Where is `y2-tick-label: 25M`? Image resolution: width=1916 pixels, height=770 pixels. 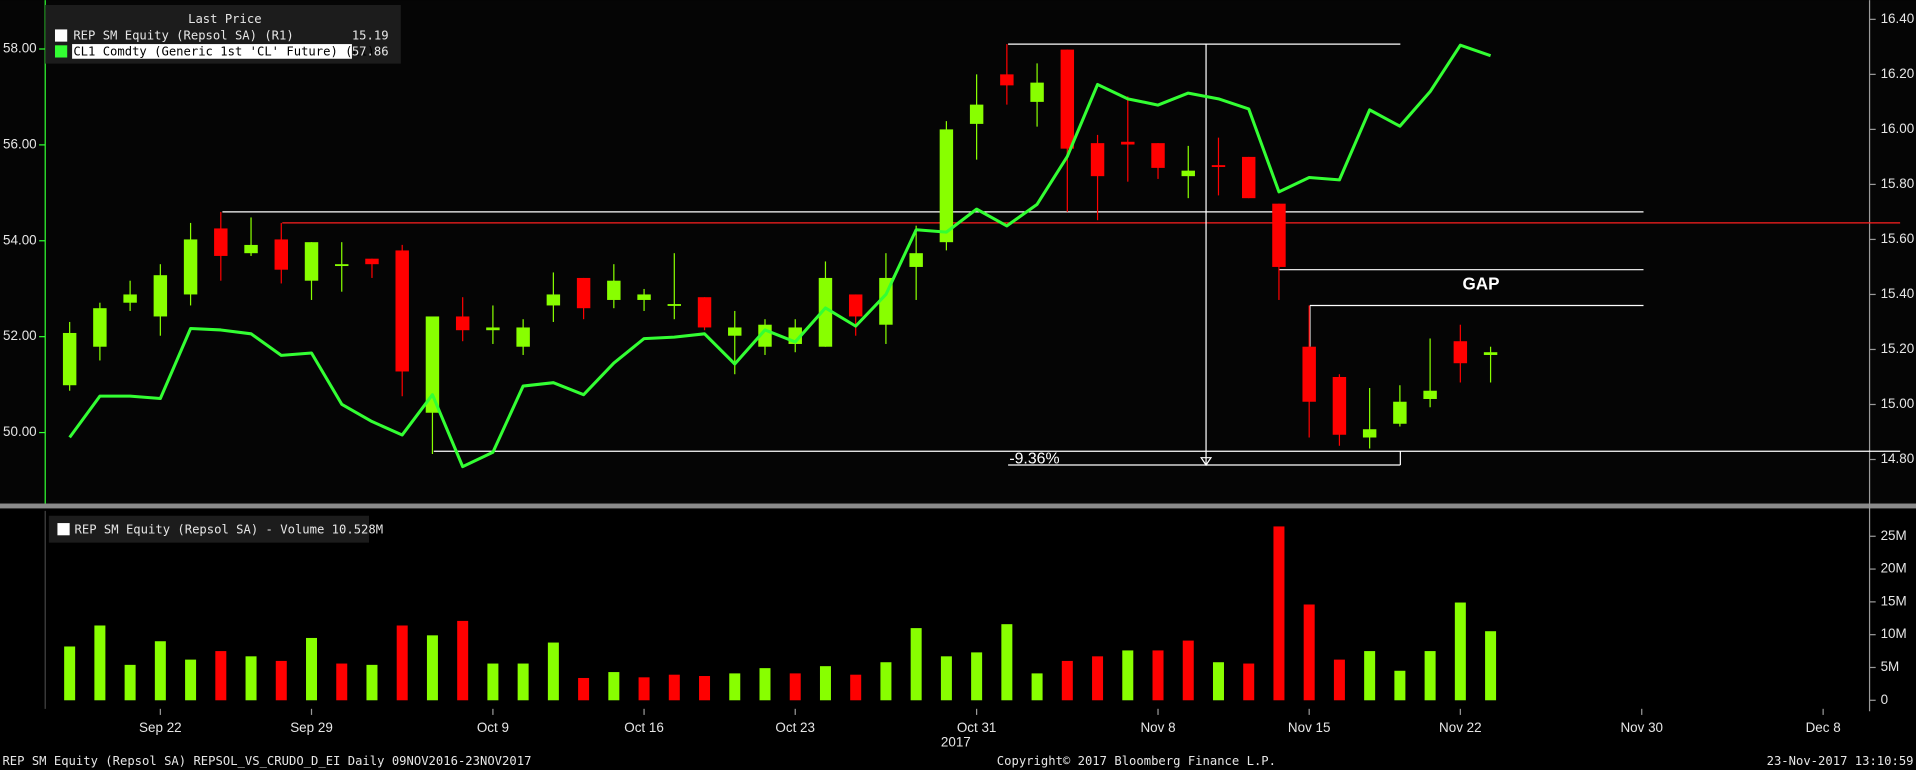
y2-tick-label: 25M is located at coordinates (1894, 535).